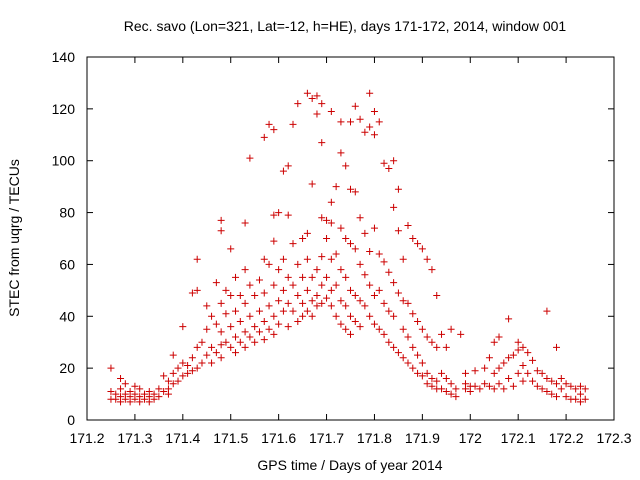 The height and width of the screenshot is (480, 640). I want to click on x-tick-label: 171.8, so click(374, 438).